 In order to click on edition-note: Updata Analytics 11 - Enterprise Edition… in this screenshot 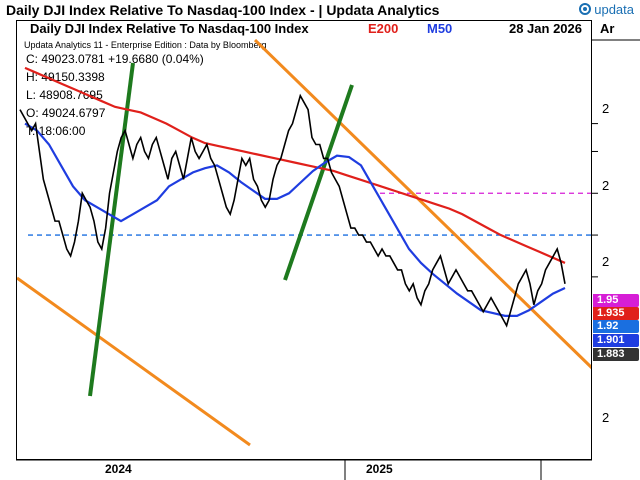, I will do `click(145, 45)`.